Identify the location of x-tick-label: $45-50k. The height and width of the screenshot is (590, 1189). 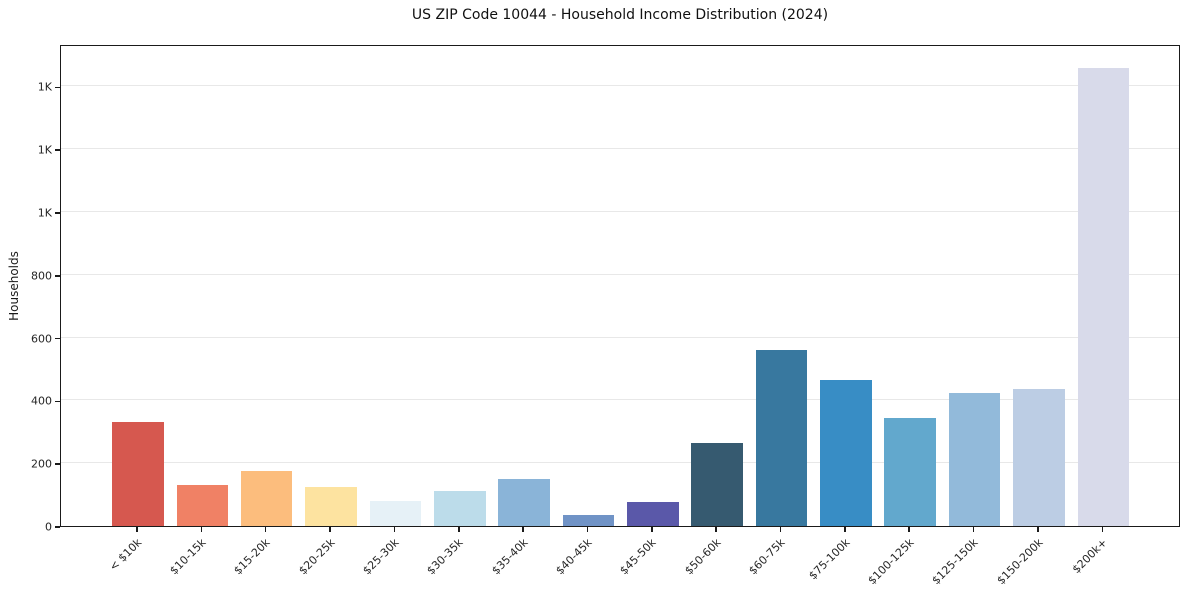
(638, 557).